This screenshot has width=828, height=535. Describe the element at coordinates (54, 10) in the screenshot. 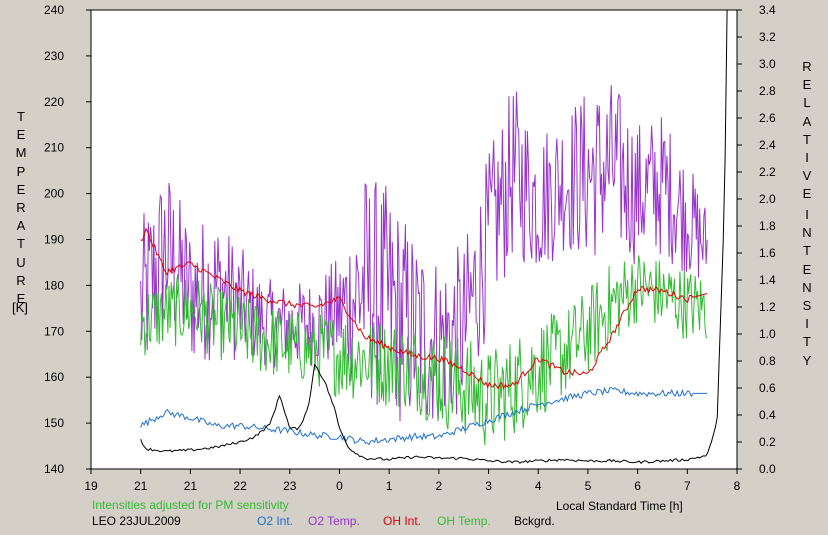

I see `left-tick-label: 240` at that location.